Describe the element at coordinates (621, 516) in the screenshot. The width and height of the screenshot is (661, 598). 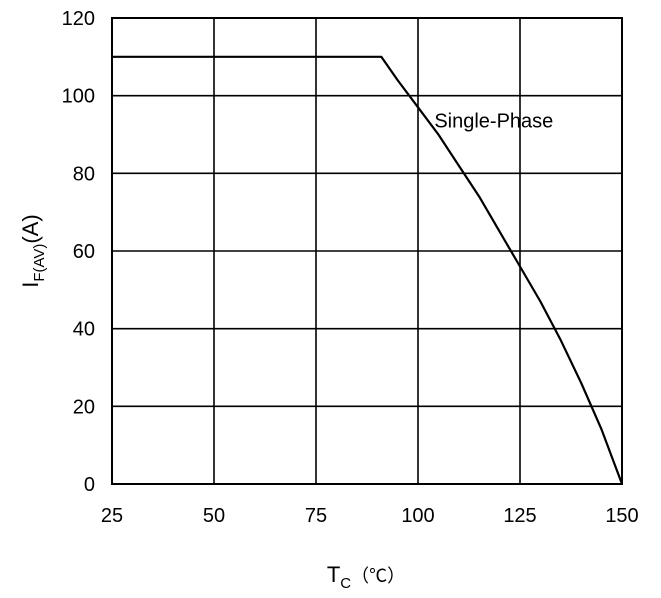
I see `x-tick-label: 150` at that location.